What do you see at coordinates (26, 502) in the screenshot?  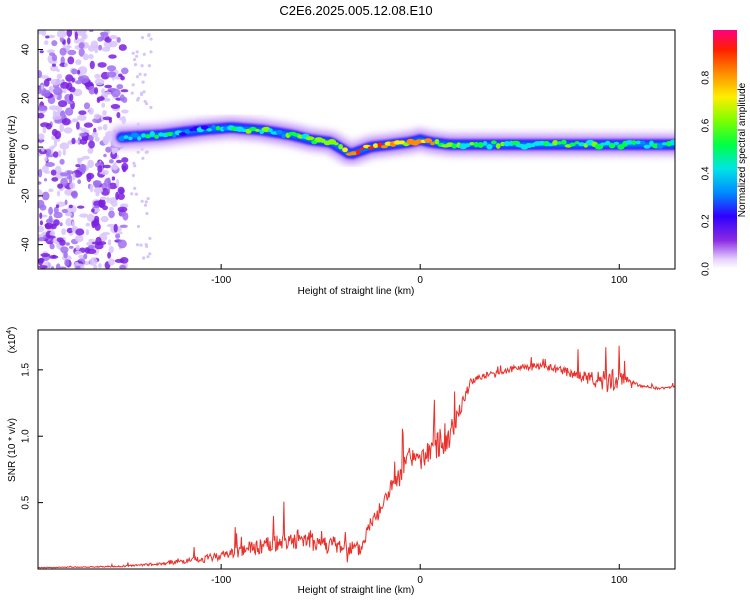 I see `snr-ytick-label: 0.5` at bounding box center [26, 502].